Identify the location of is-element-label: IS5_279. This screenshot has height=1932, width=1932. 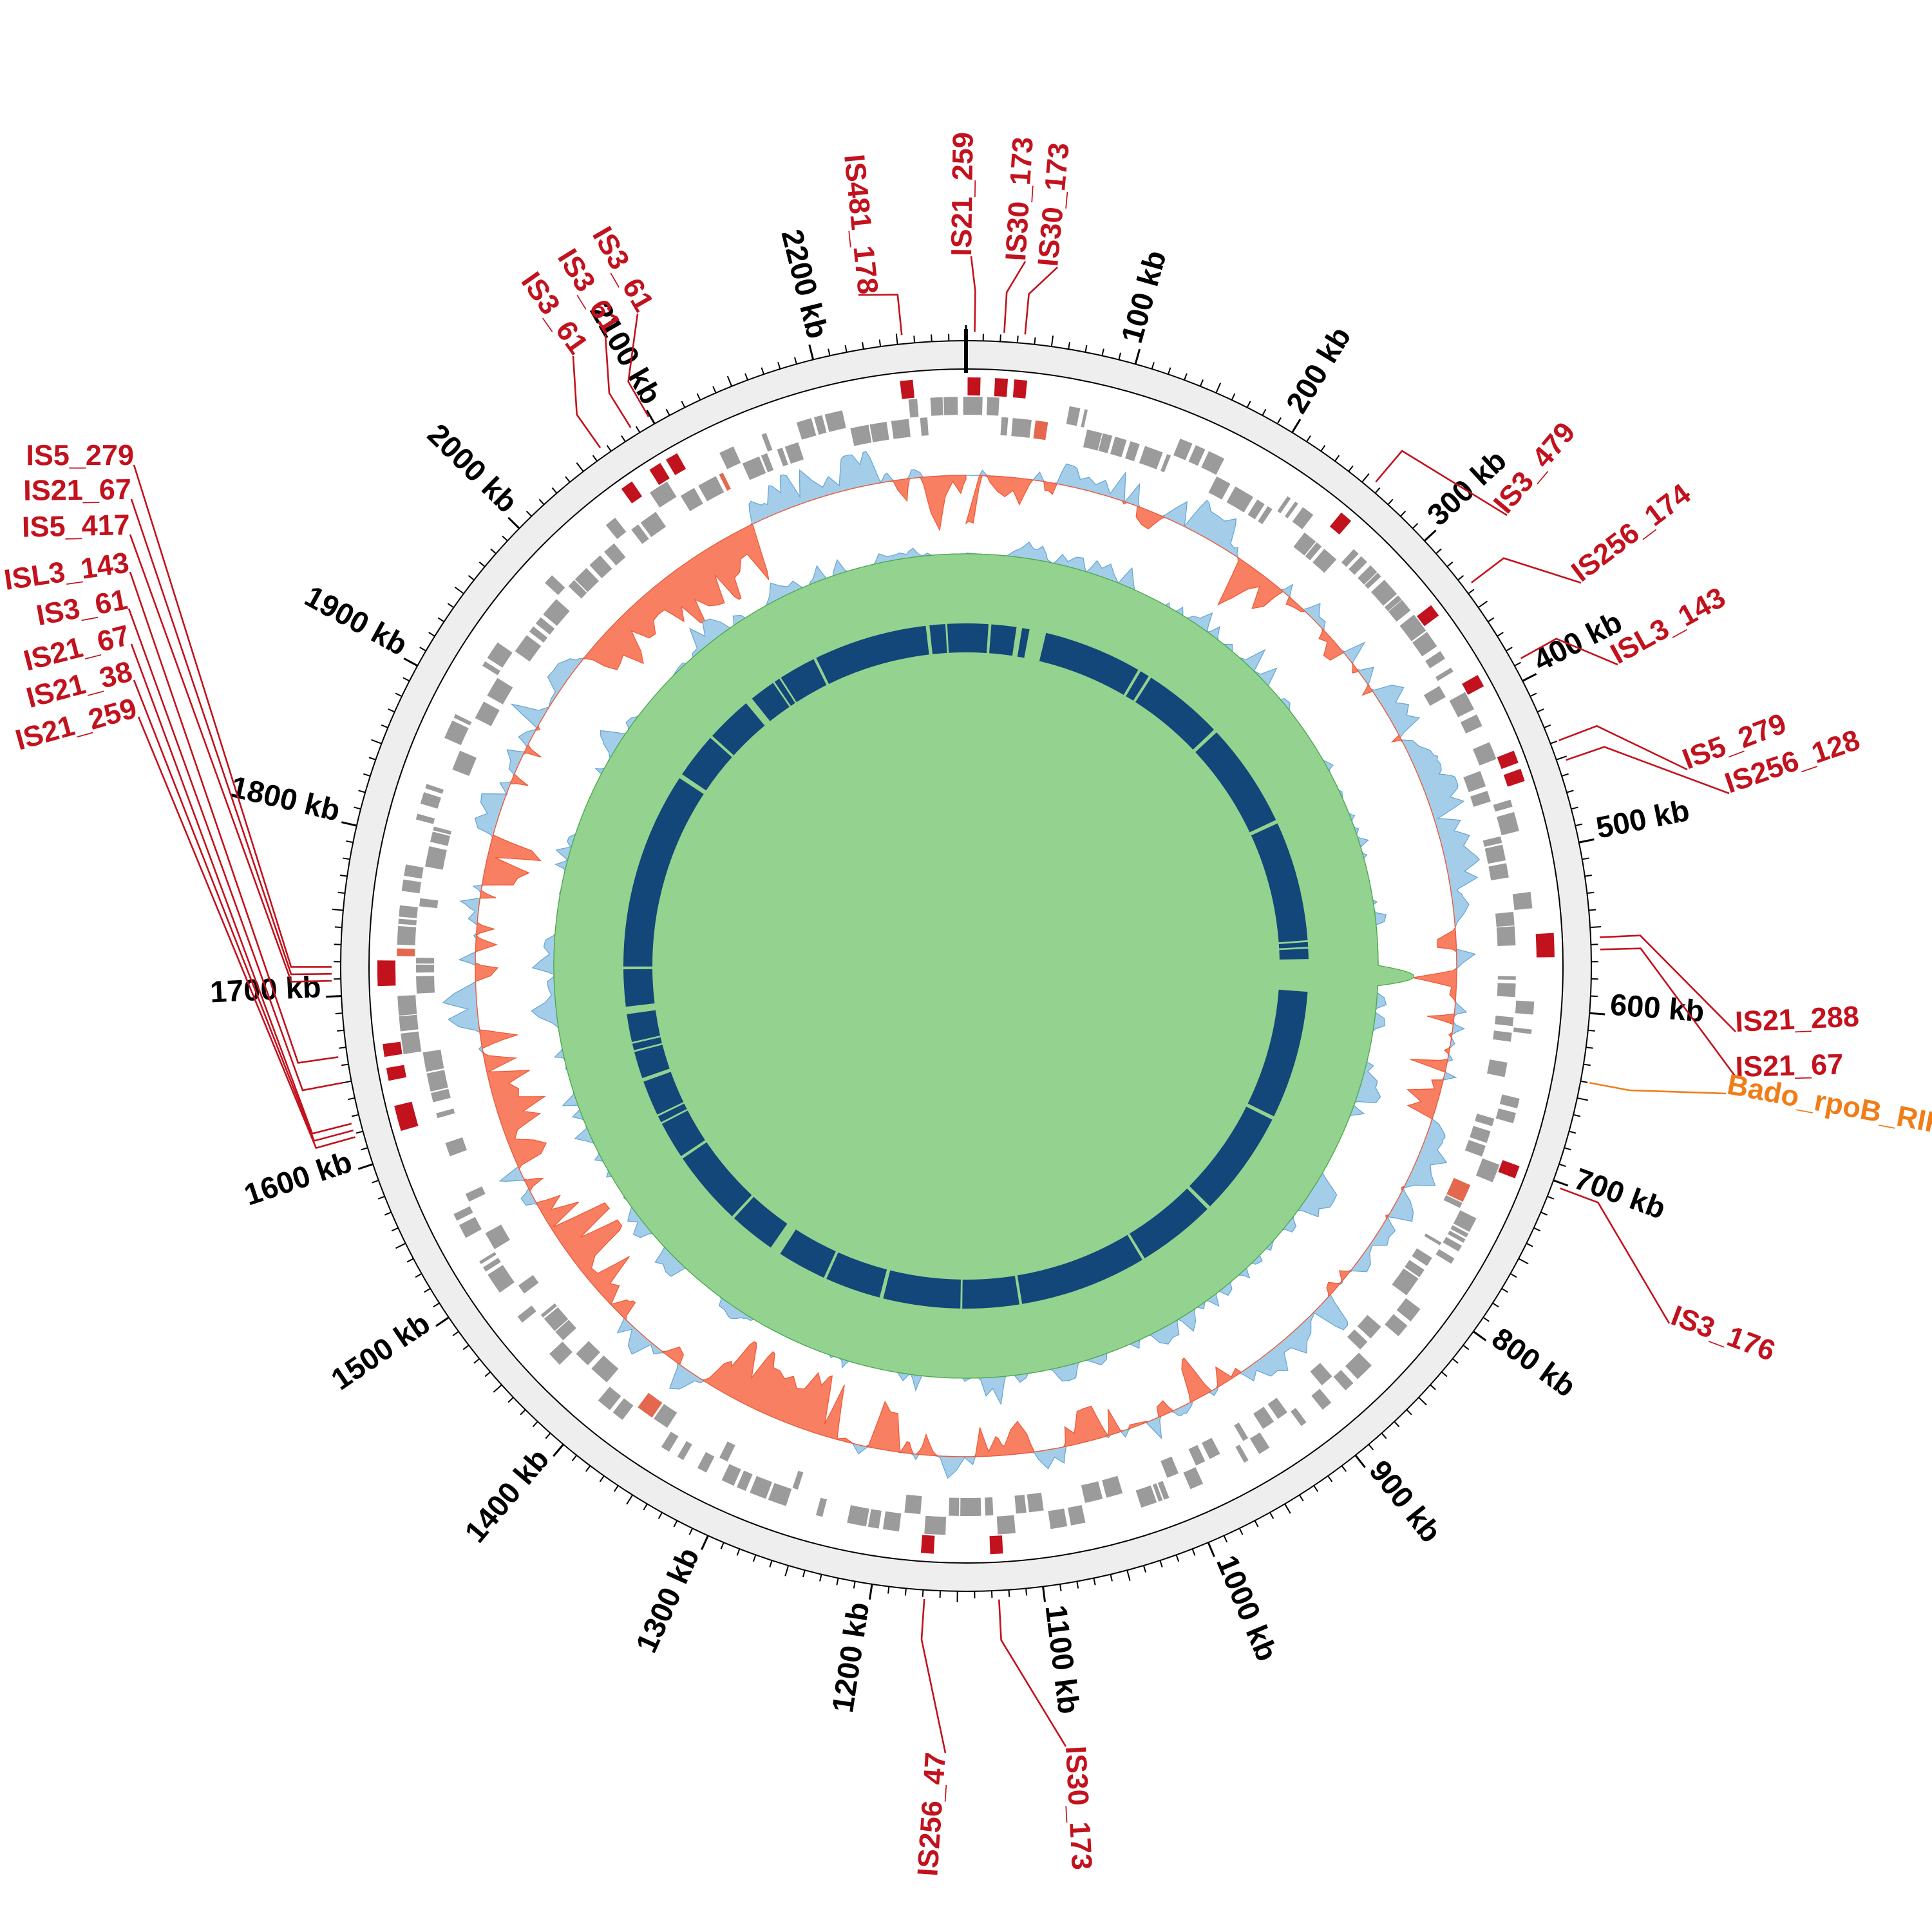
(80, 455).